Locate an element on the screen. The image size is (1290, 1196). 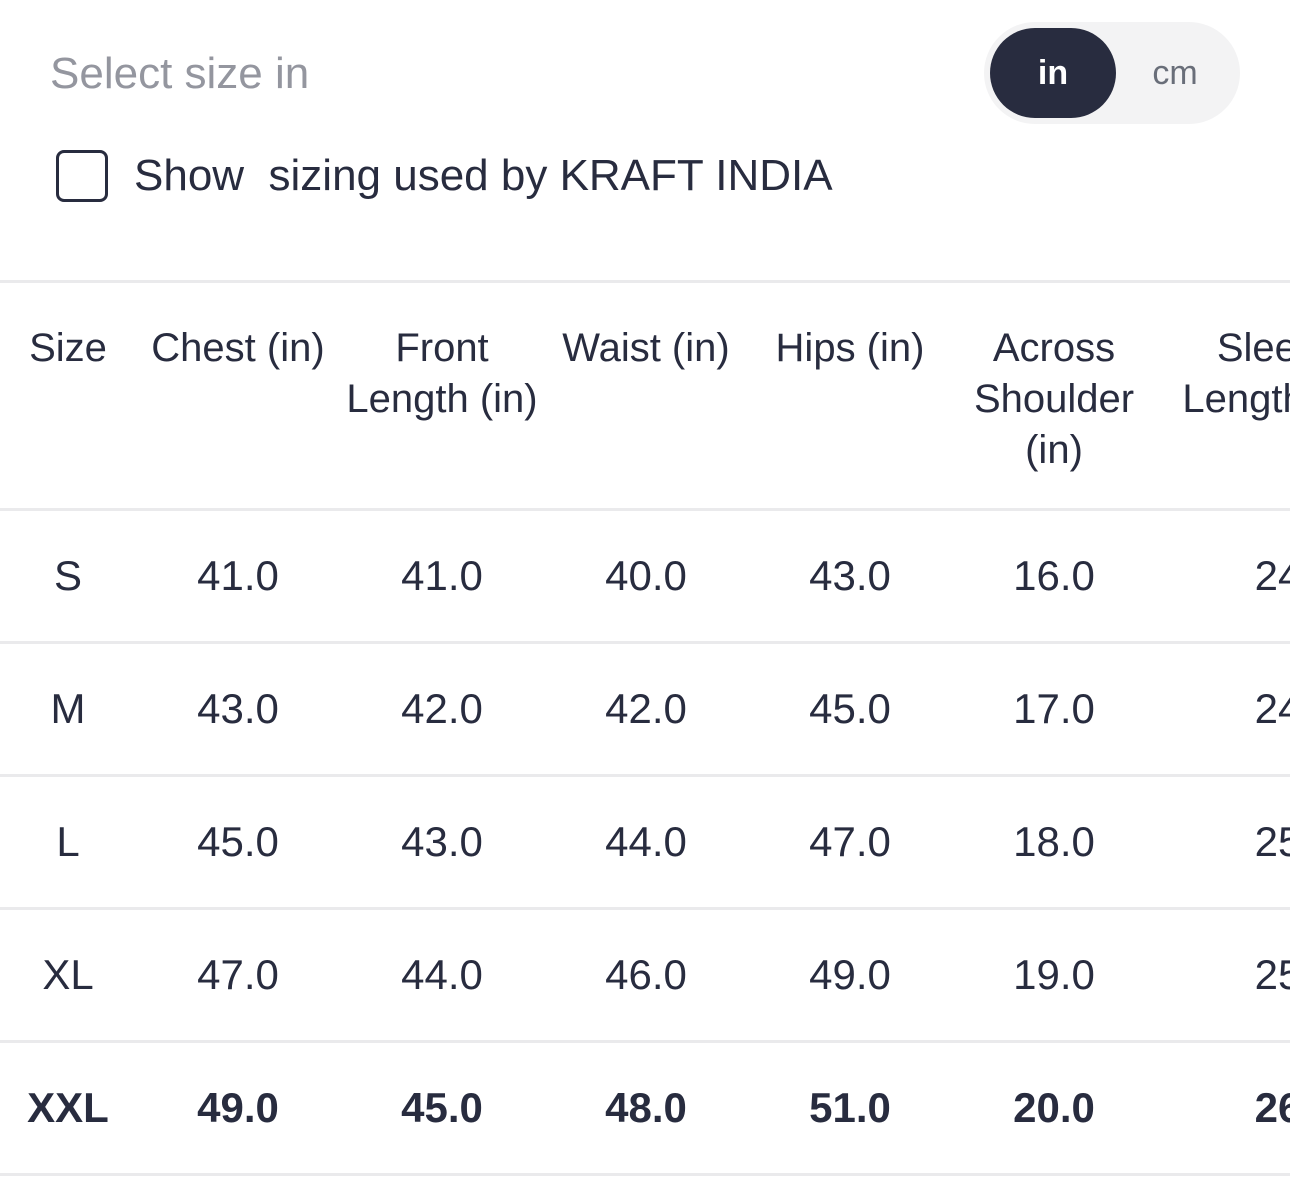
column-header-front-length: Front Length (in) is located at coordinates (442, 373).